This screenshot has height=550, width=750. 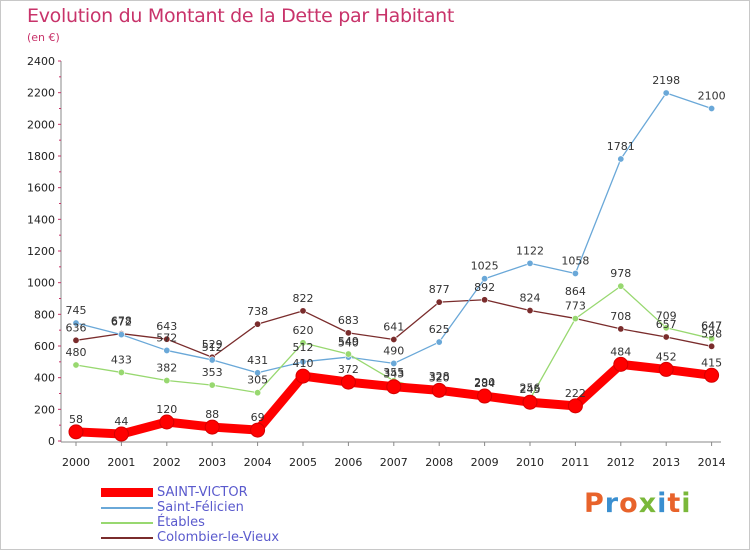 What do you see at coordinates (712, 462) in the screenshot?
I see `x-tick-label: 2014` at bounding box center [712, 462].